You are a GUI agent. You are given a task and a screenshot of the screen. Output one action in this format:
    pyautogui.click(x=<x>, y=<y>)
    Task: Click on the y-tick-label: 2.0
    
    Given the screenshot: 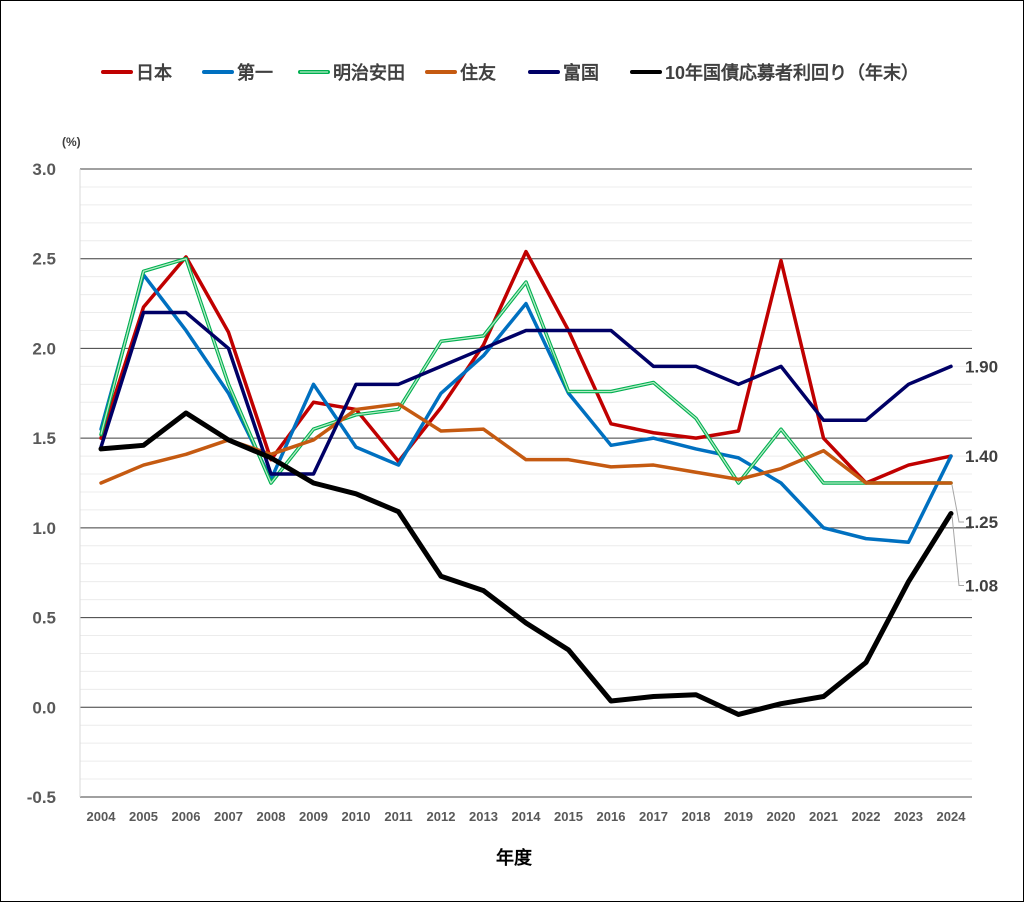 What is the action you would take?
    pyautogui.click(x=44, y=348)
    